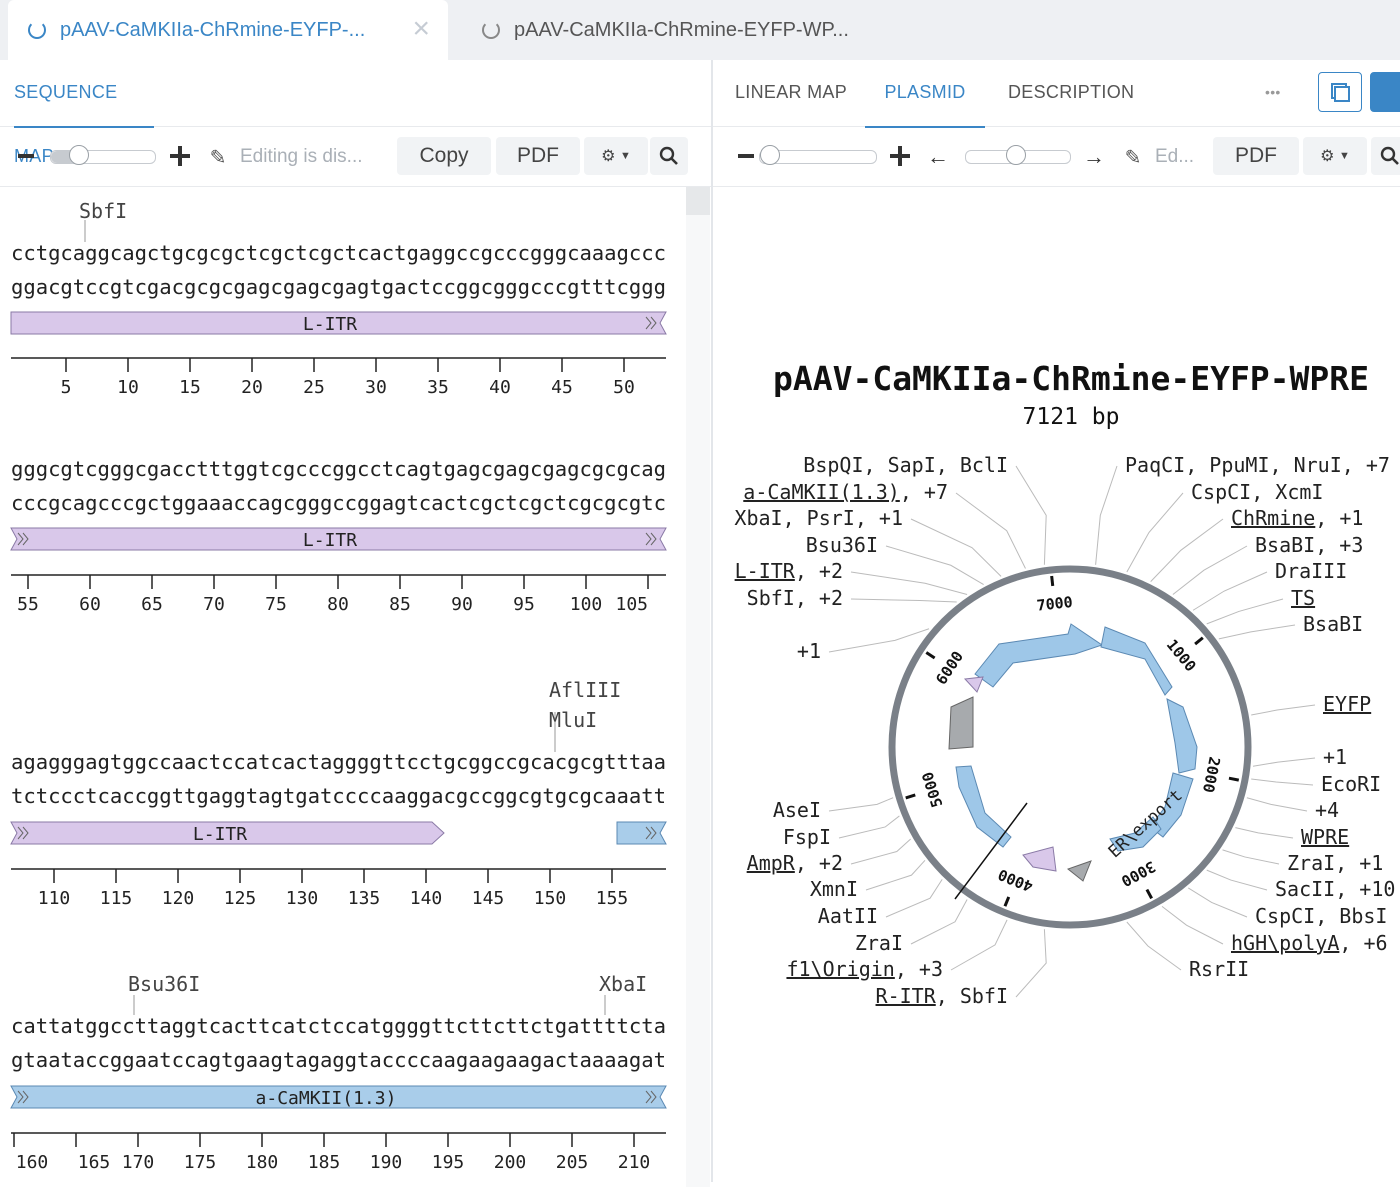  Describe the element at coordinates (698, 201) in the screenshot. I see `scrollbar-thumb` at that location.